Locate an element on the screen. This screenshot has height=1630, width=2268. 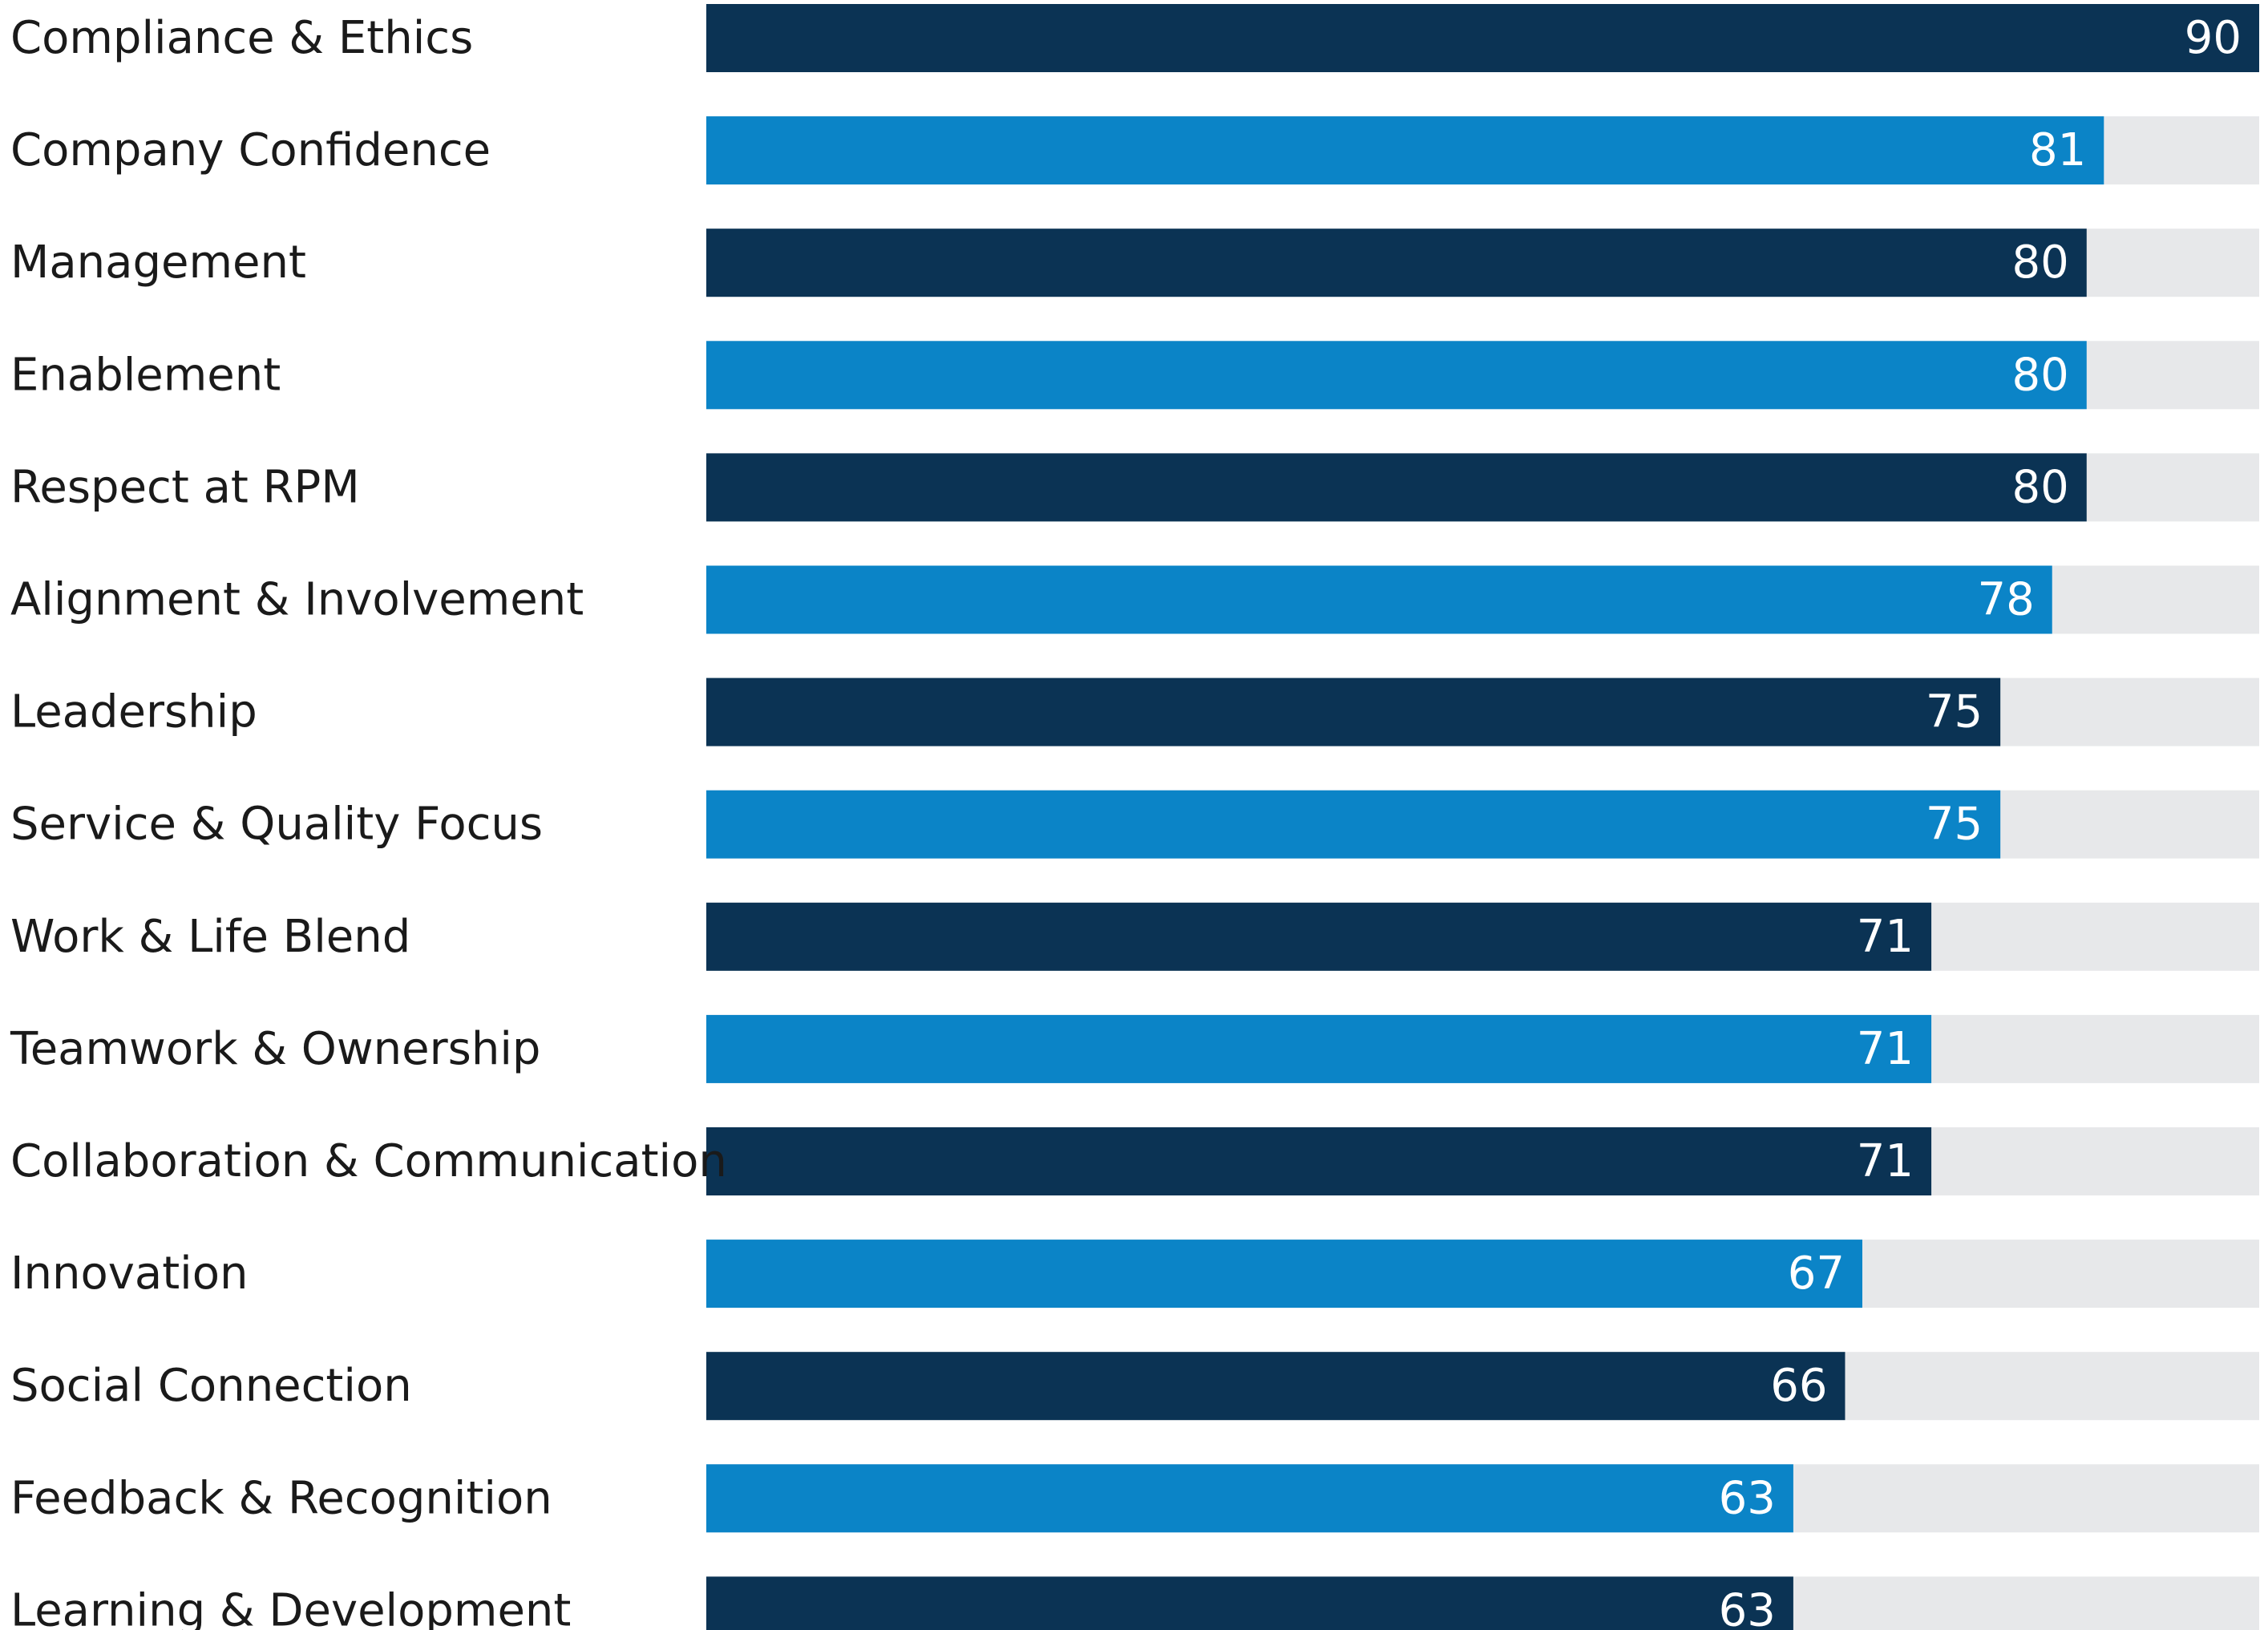
category-label-social-connection: Social Connection is located at coordinates (211, 1386).